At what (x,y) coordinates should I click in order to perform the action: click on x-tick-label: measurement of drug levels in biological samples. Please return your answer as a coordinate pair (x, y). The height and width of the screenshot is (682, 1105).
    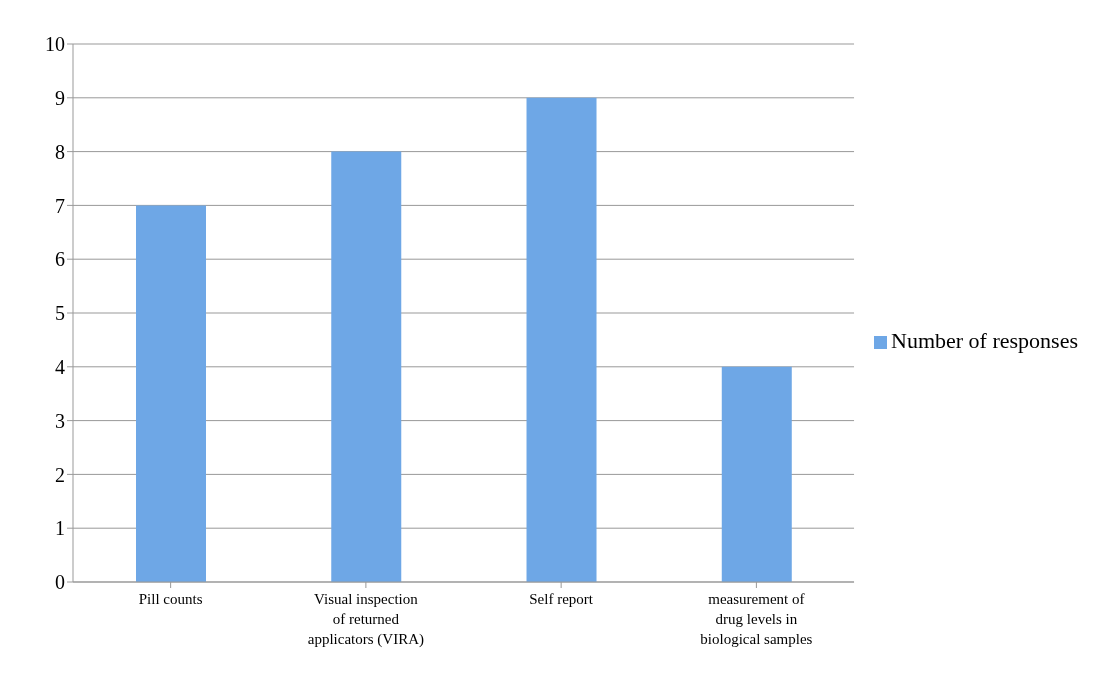
    Looking at the image, I should click on (756, 619).